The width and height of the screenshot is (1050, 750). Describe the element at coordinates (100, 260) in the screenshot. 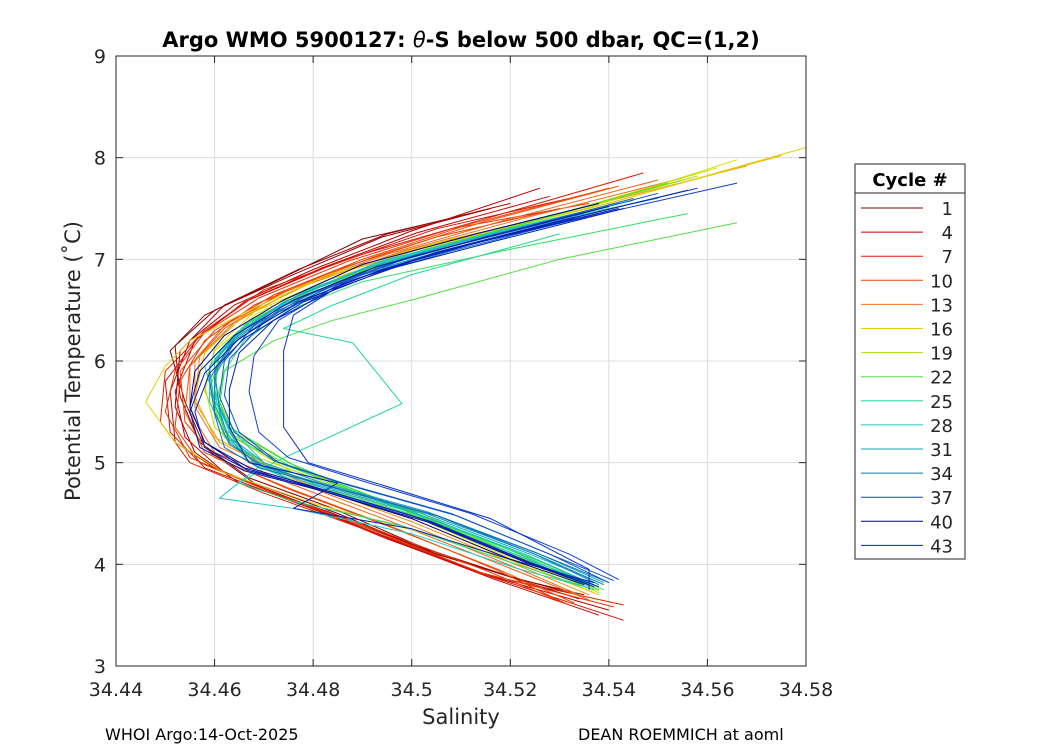

I see `y-tick-label: 7` at that location.